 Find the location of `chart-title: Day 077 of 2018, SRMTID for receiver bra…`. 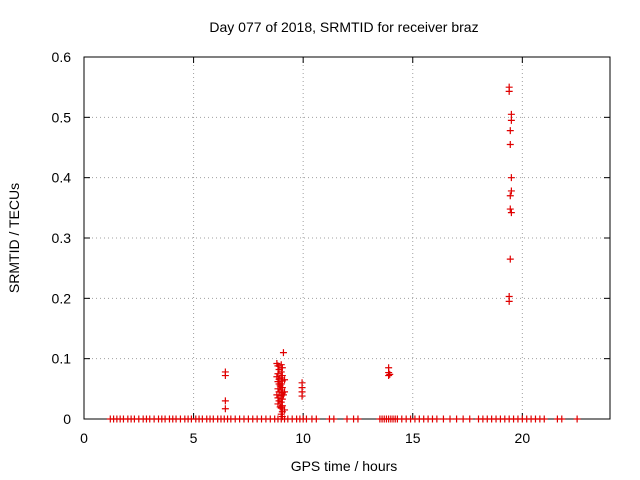

chart-title: Day 077 of 2018, SRMTID for receiver bra… is located at coordinates (343, 27).